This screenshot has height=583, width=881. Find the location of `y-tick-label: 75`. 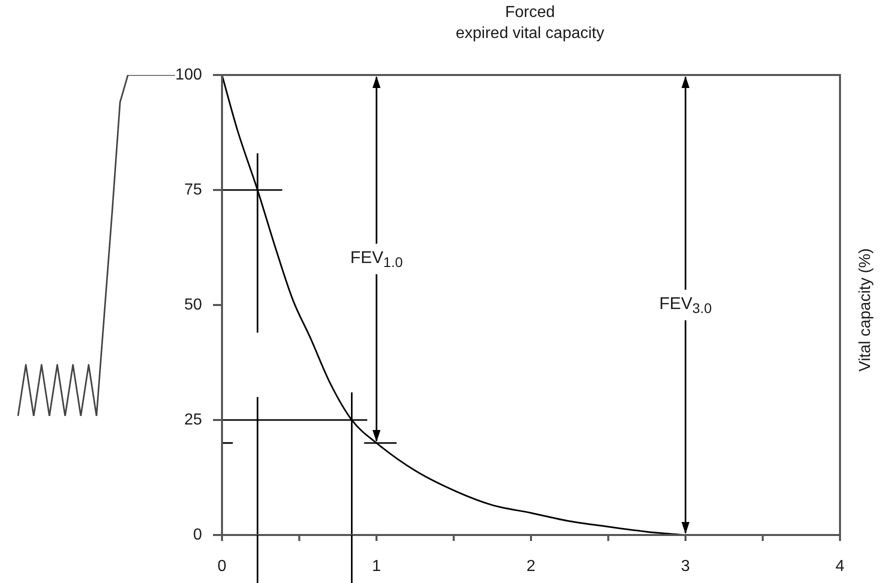

y-tick-label: 75 is located at coordinates (193, 189).